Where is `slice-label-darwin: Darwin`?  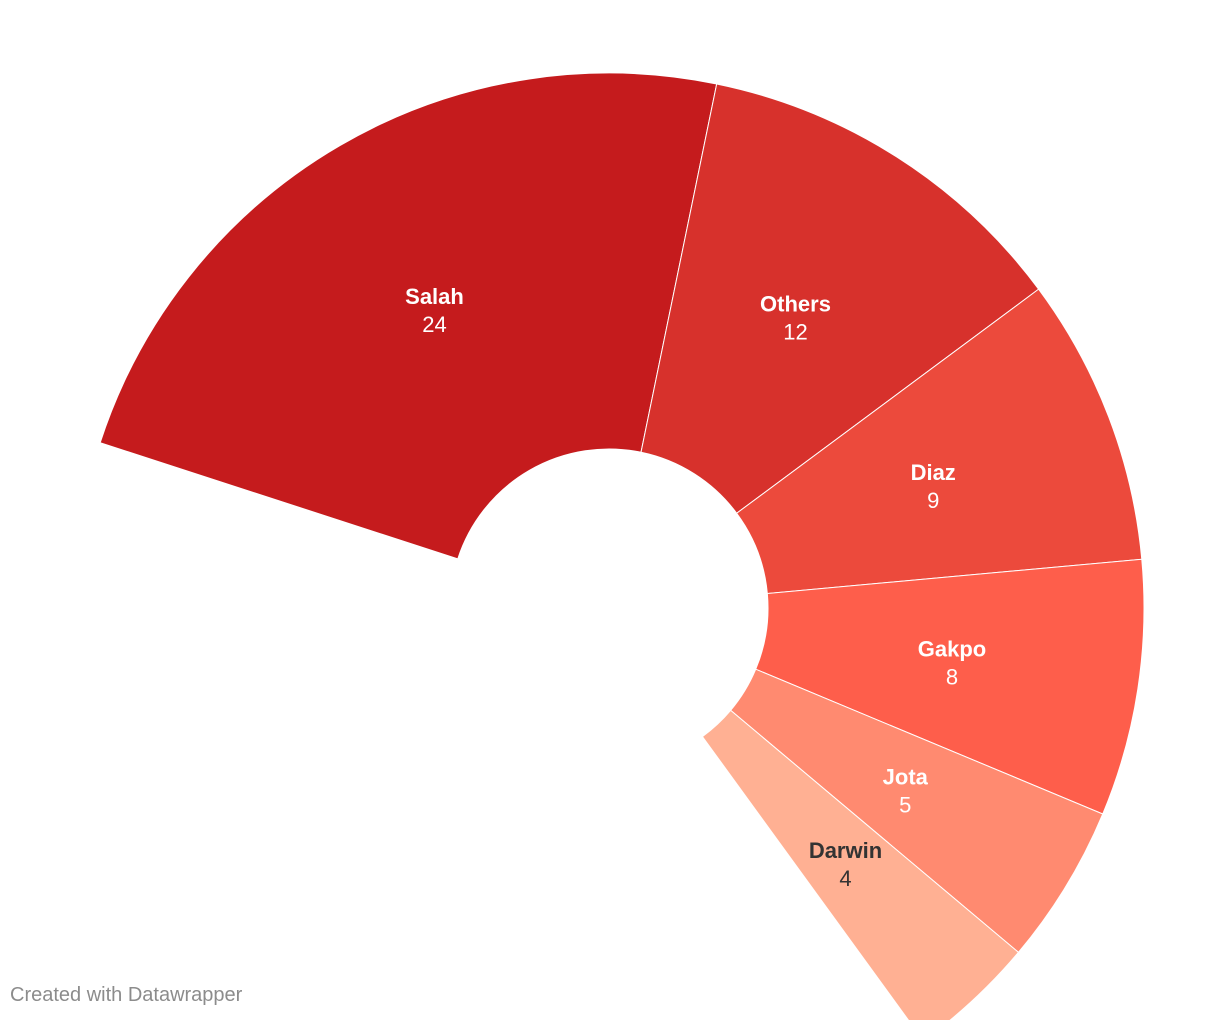 slice-label-darwin: Darwin is located at coordinates (845, 850).